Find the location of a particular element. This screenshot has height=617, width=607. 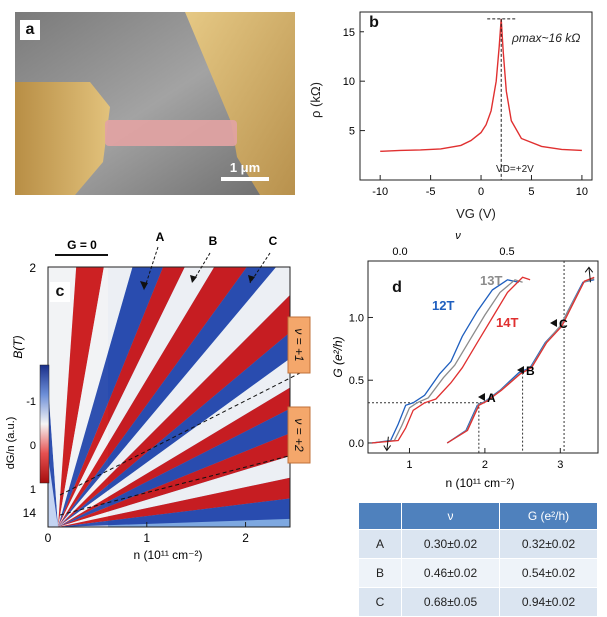

y-tick-label: 5 is located at coordinates (352, 132).